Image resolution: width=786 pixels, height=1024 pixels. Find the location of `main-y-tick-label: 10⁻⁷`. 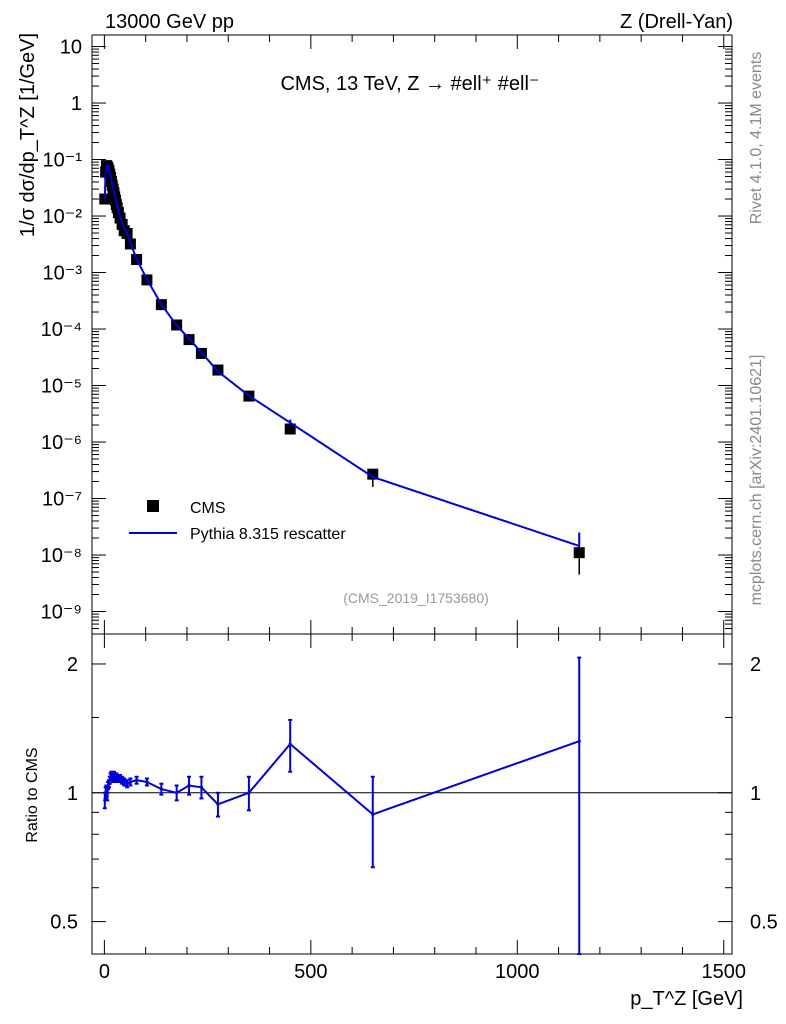

main-y-tick-label: 10⁻⁷ is located at coordinates (62, 500).